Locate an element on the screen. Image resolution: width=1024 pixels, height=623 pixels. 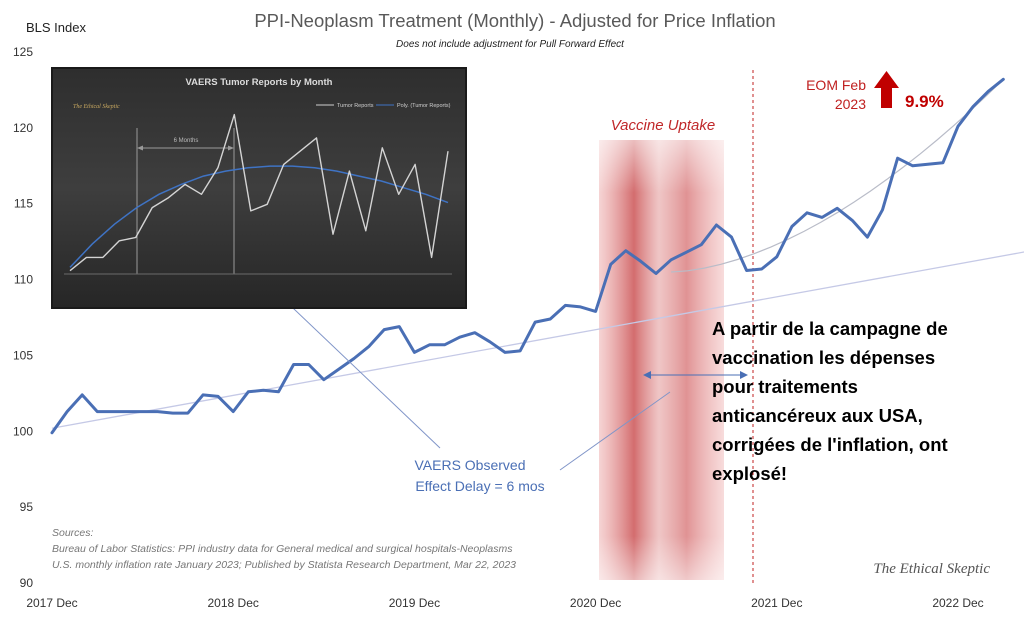
watermark: The Ethical Skeptic is located at coordinates (931, 569).